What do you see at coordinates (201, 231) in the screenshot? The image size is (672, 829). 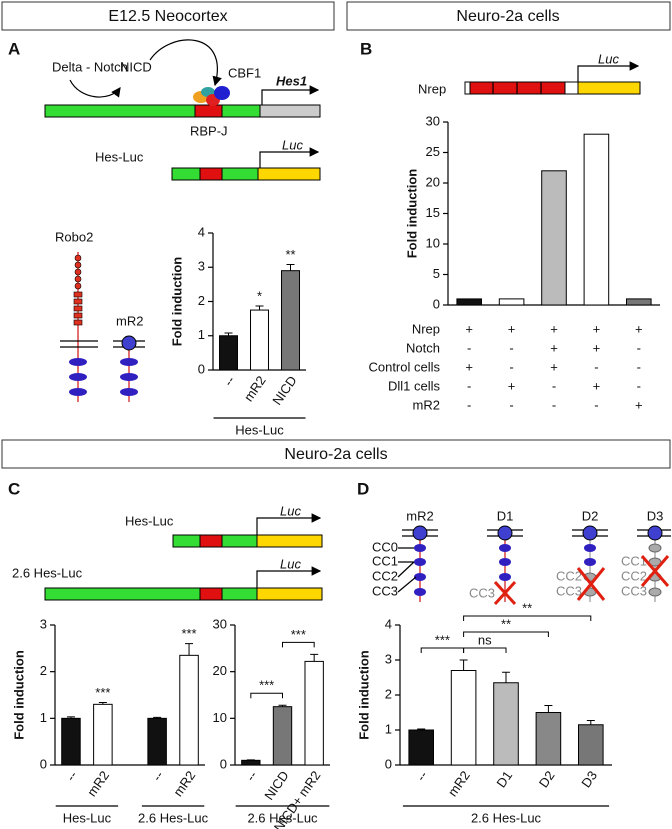 I see `y-tick-label: 4` at bounding box center [201, 231].